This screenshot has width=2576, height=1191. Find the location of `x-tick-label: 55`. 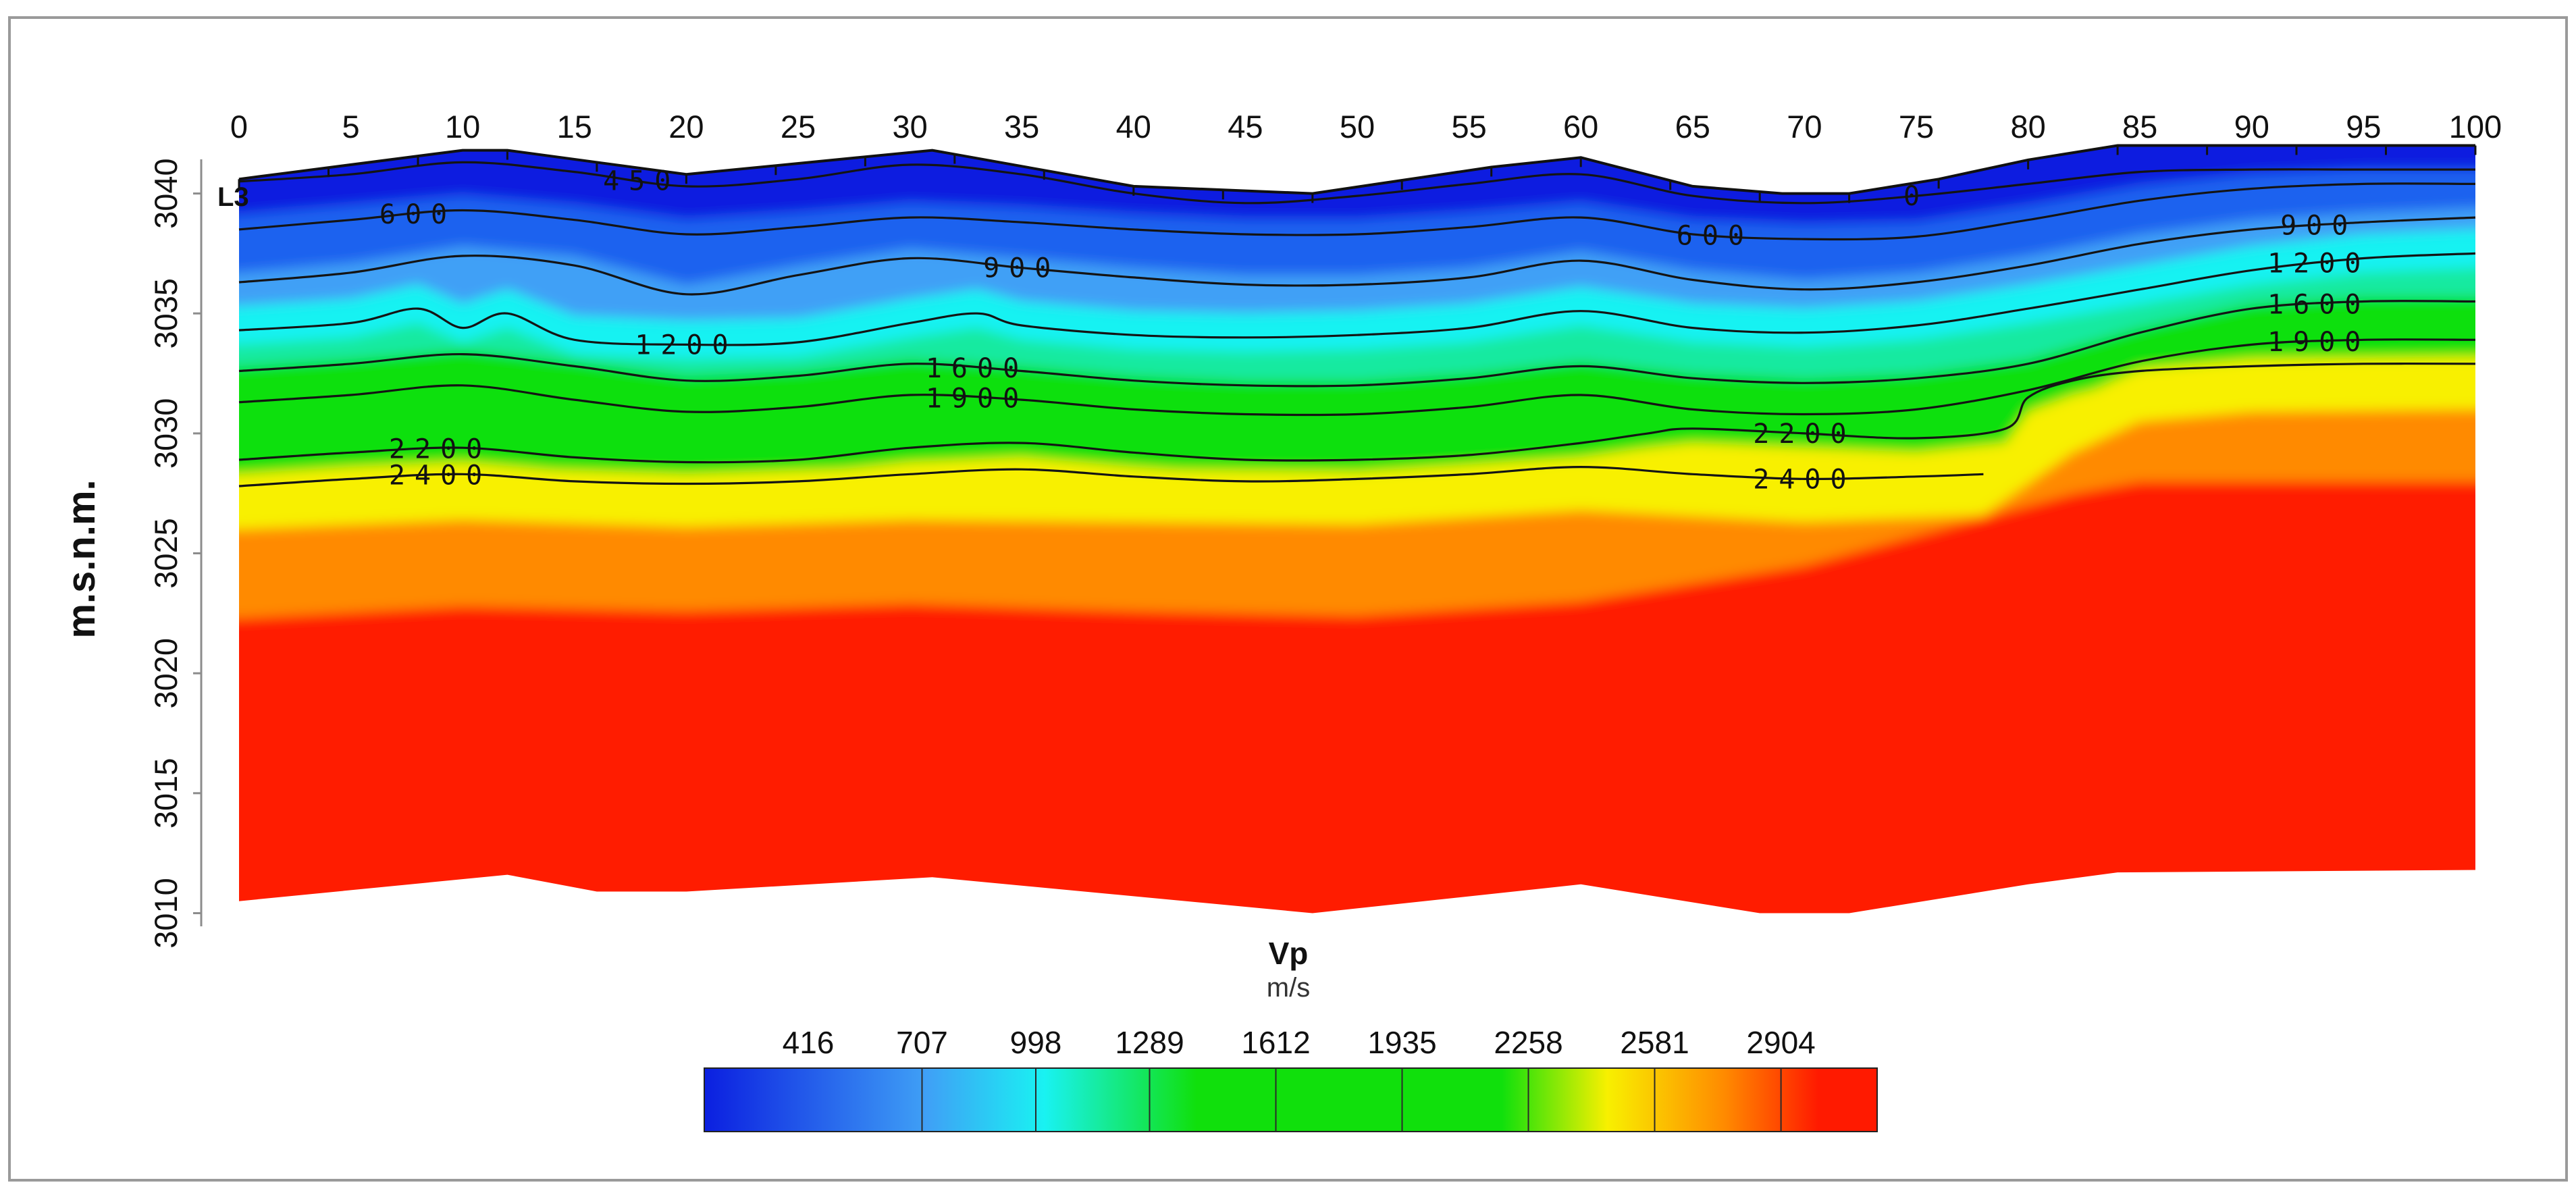

x-tick-label: 55 is located at coordinates (1468, 127).